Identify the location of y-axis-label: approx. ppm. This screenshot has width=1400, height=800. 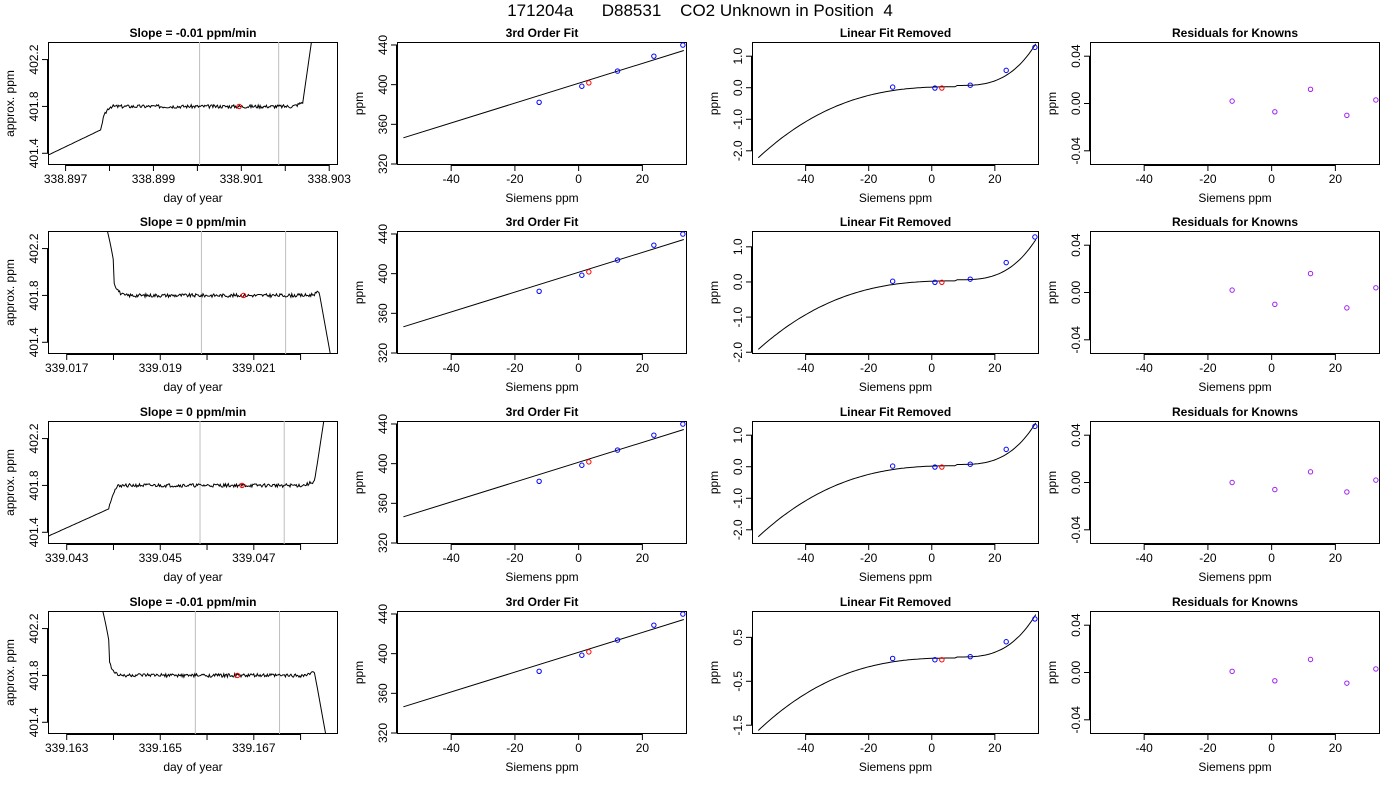
(10, 482).